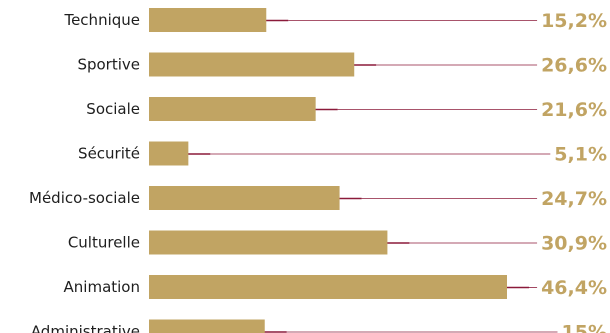 The height and width of the screenshot is (333, 610). Describe the element at coordinates (104, 243) in the screenshot. I see `category-label: Culturelle` at that location.